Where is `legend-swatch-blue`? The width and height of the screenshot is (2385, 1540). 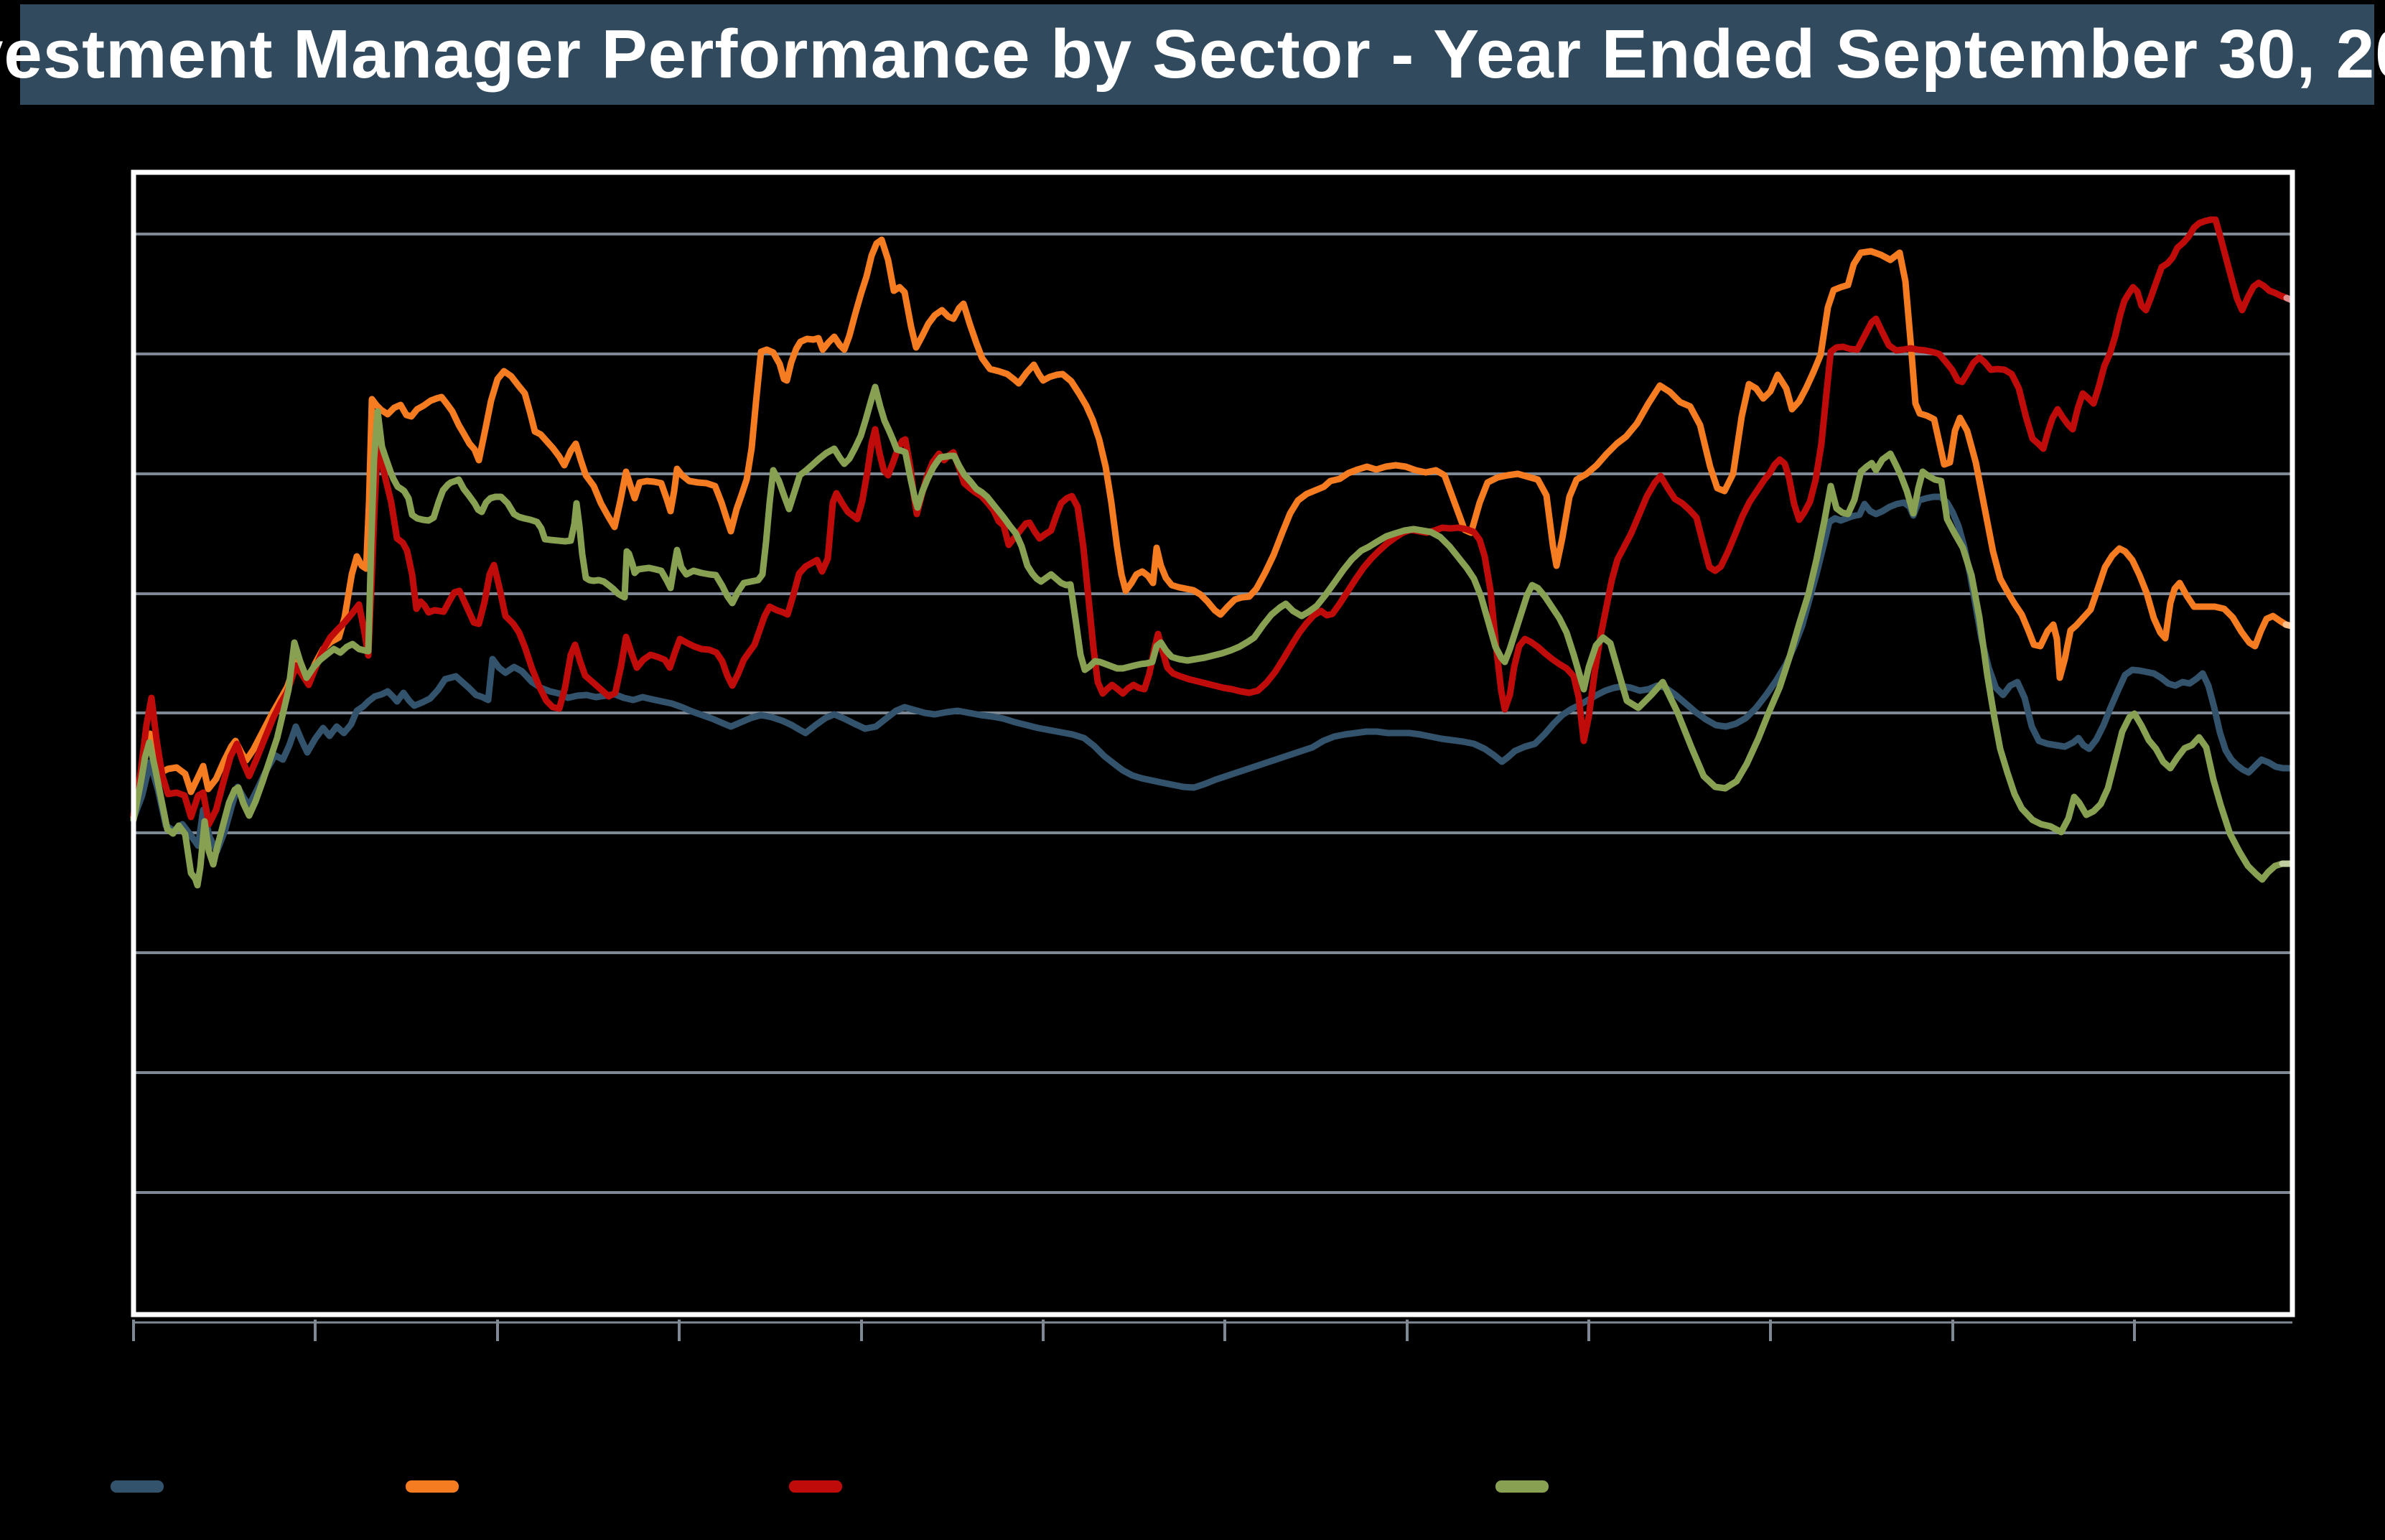 legend-swatch-blue is located at coordinates (138, 1486).